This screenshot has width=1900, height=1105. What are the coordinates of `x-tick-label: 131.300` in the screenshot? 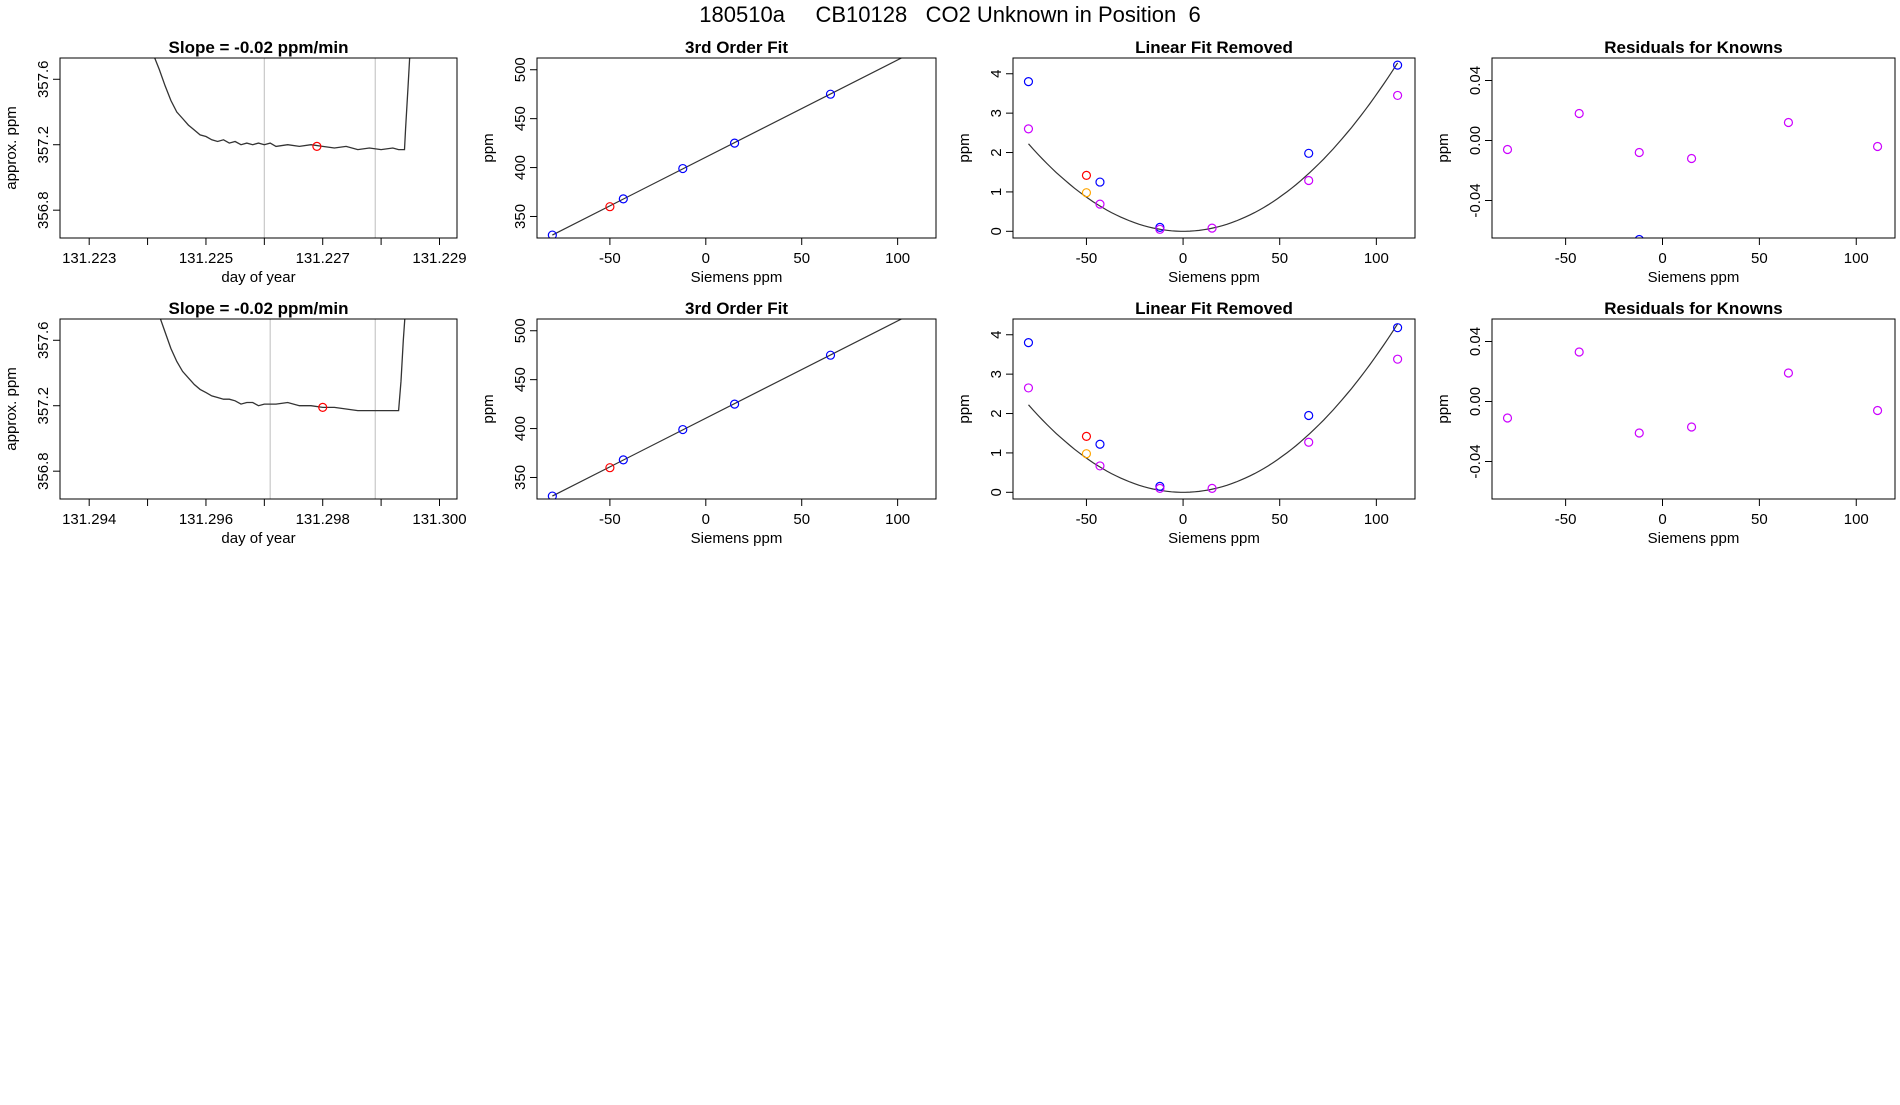 It's located at (439, 519).